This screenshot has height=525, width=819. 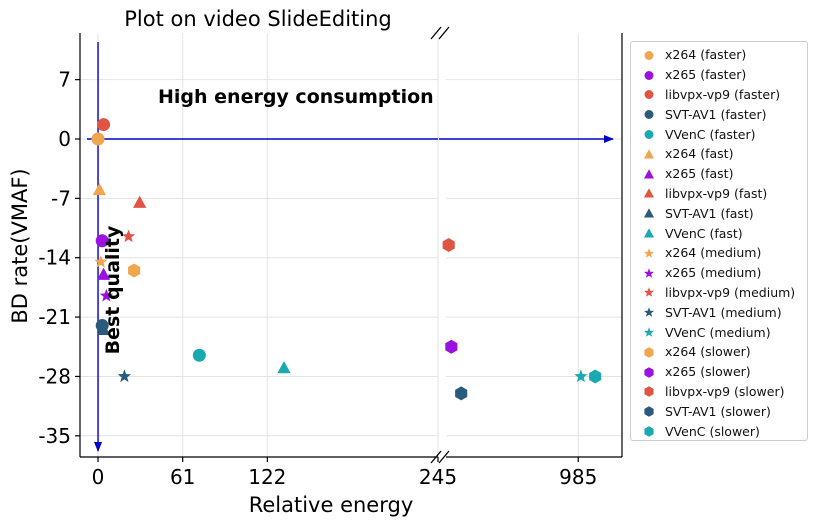 What do you see at coordinates (64, 139) in the screenshot?
I see `y-tick-label: 0` at bounding box center [64, 139].